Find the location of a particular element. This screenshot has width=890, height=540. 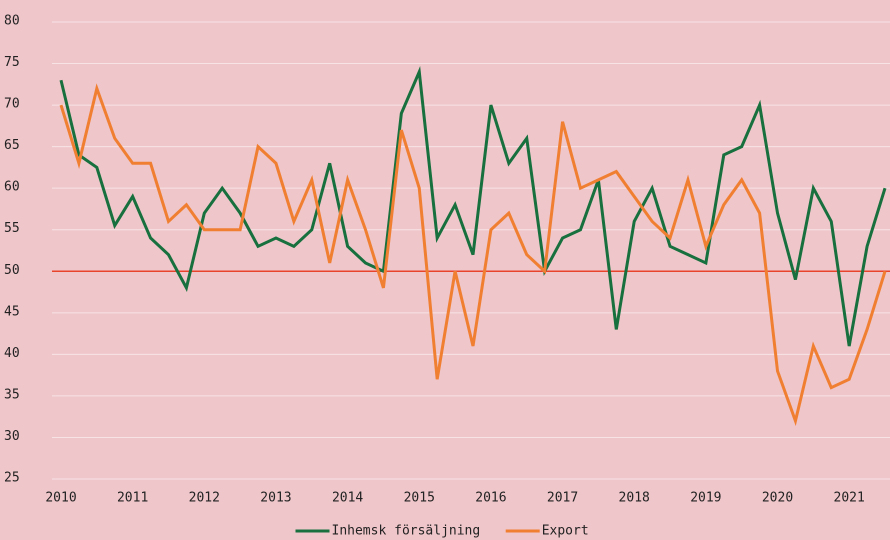

y-tick-label: 75 is located at coordinates (12, 62).